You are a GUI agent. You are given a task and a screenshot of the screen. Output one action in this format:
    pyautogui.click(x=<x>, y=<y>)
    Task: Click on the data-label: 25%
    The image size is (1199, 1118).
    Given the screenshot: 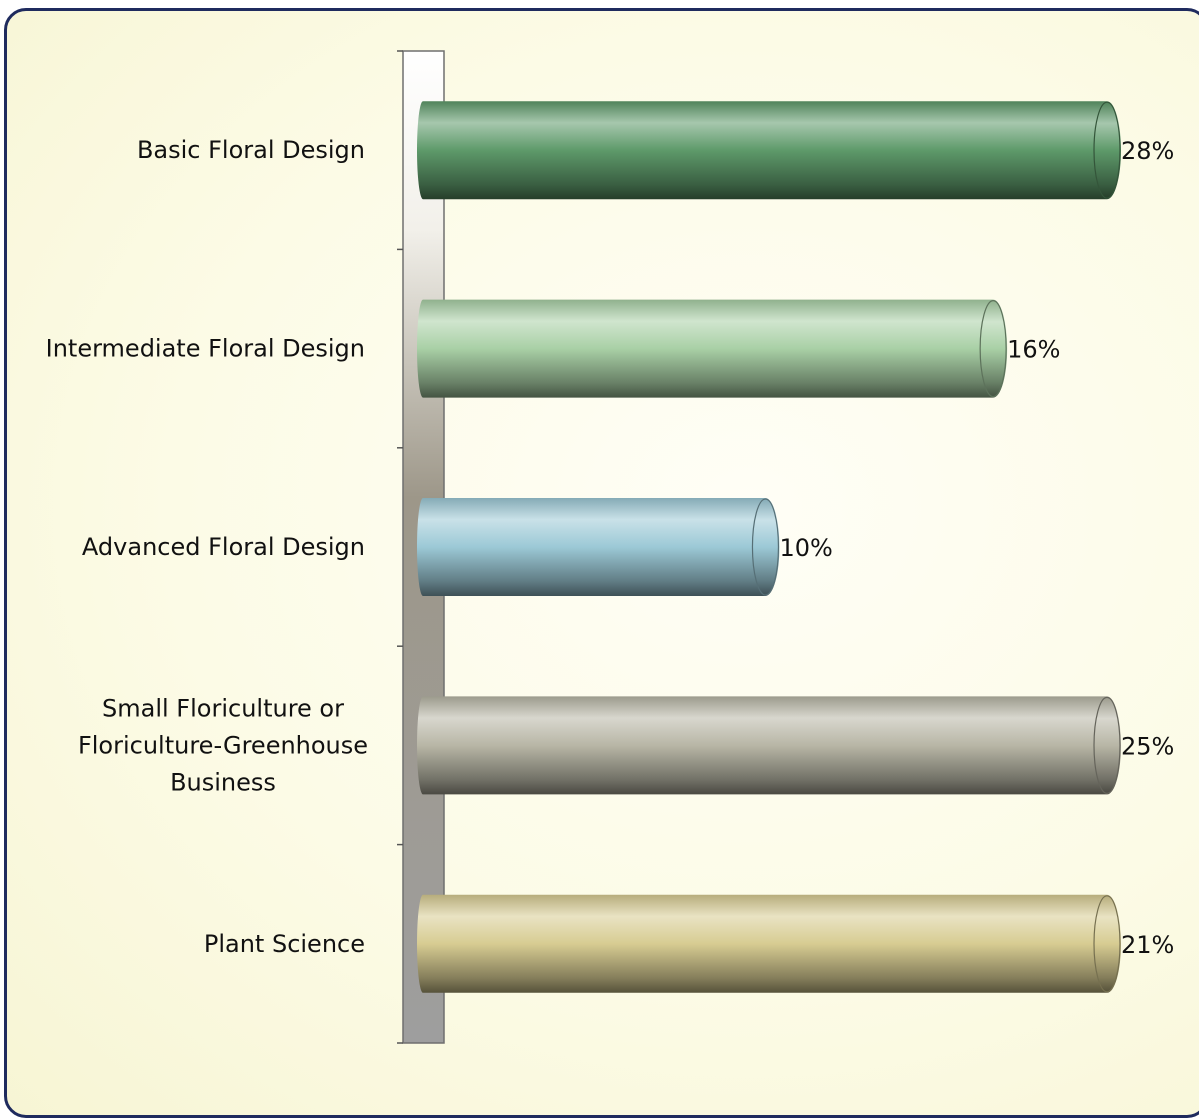 What is the action you would take?
    pyautogui.click(x=1147, y=746)
    